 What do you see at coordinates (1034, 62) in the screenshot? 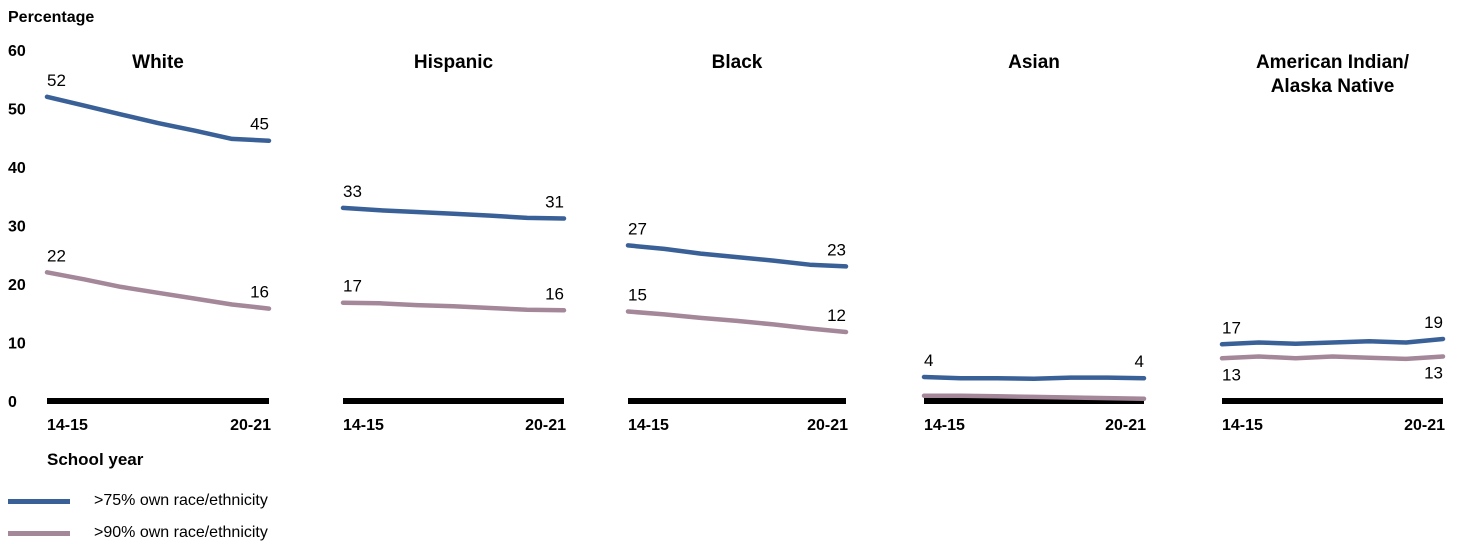
I see `panel-title: Asian` at bounding box center [1034, 62].